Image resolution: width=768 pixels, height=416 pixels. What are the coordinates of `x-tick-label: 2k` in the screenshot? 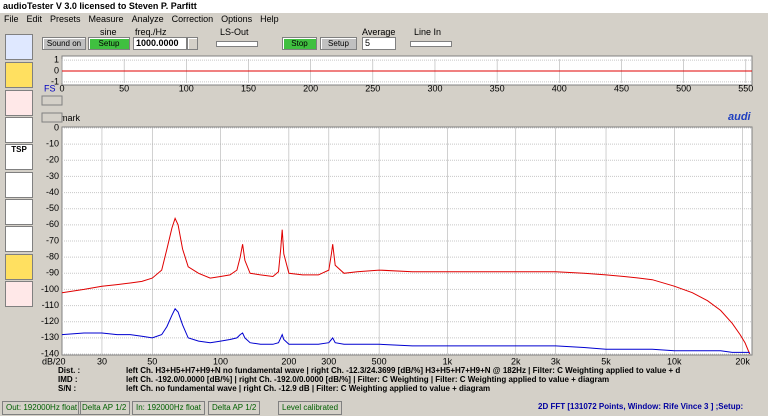 It's located at (516, 361).